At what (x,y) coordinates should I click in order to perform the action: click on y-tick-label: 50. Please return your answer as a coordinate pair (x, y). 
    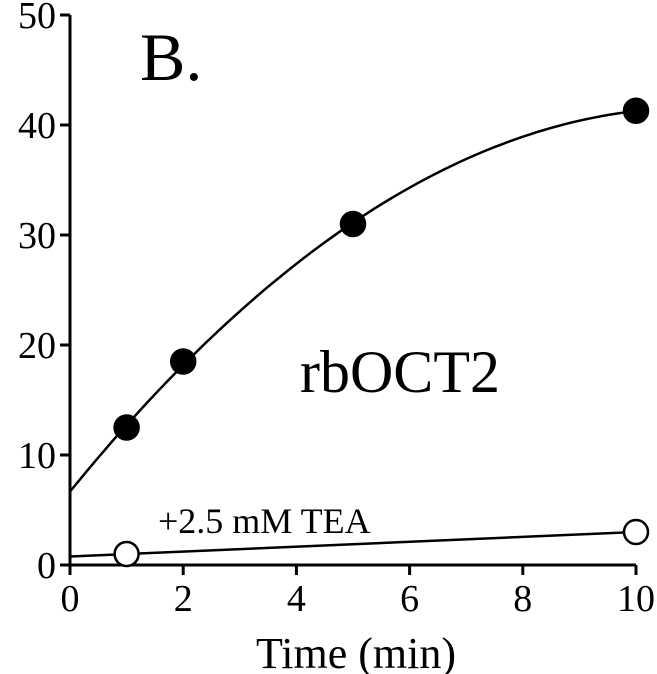
    Looking at the image, I should click on (37, 18).